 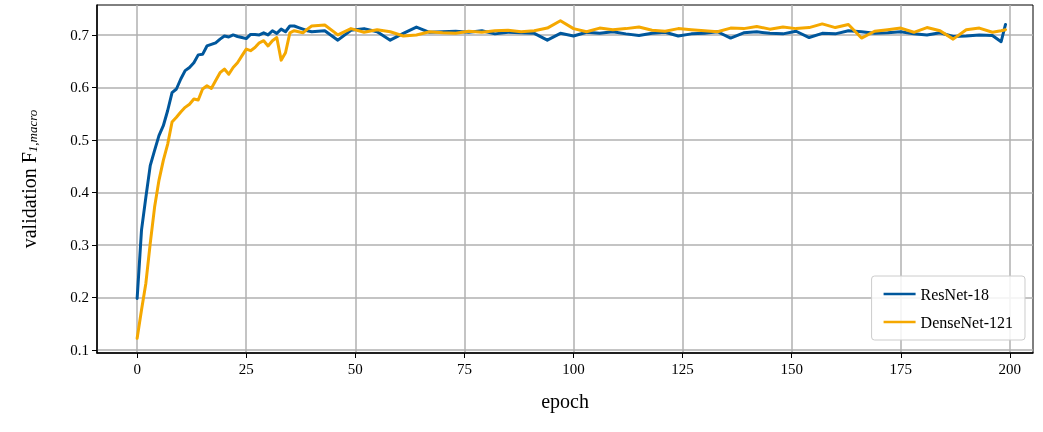 I want to click on x-tick-label: 150, so click(x=791, y=368).